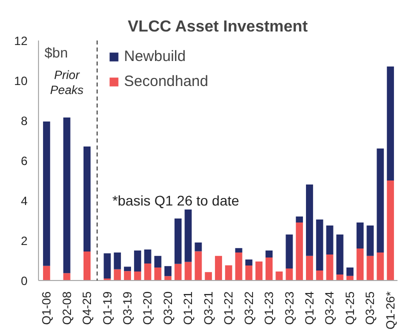 The height and width of the screenshot is (332, 405). I want to click on x-tick-label: Q1-25, so click(349, 308).